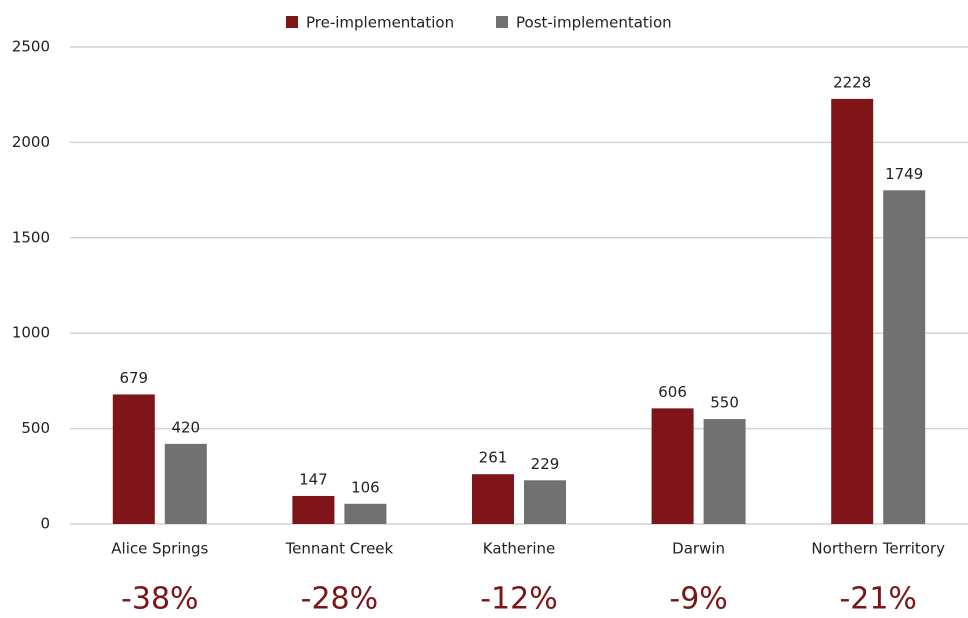 This screenshot has width=968, height=618. I want to click on value-label: 229, so click(545, 464).